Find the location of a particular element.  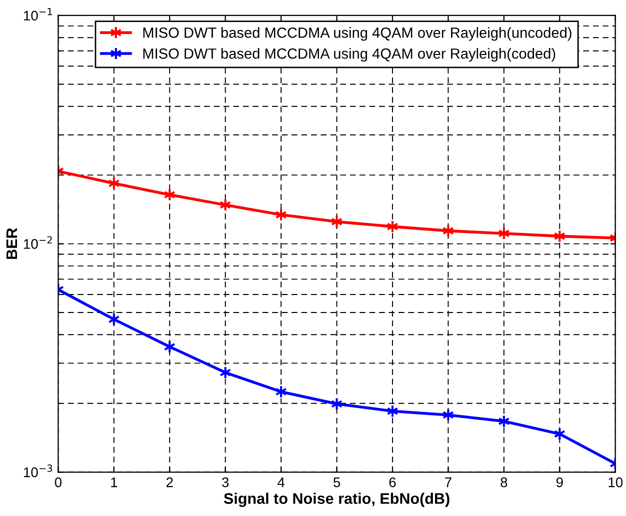

y-tick-label: 10$^{−1}$ is located at coordinates (38, 14).